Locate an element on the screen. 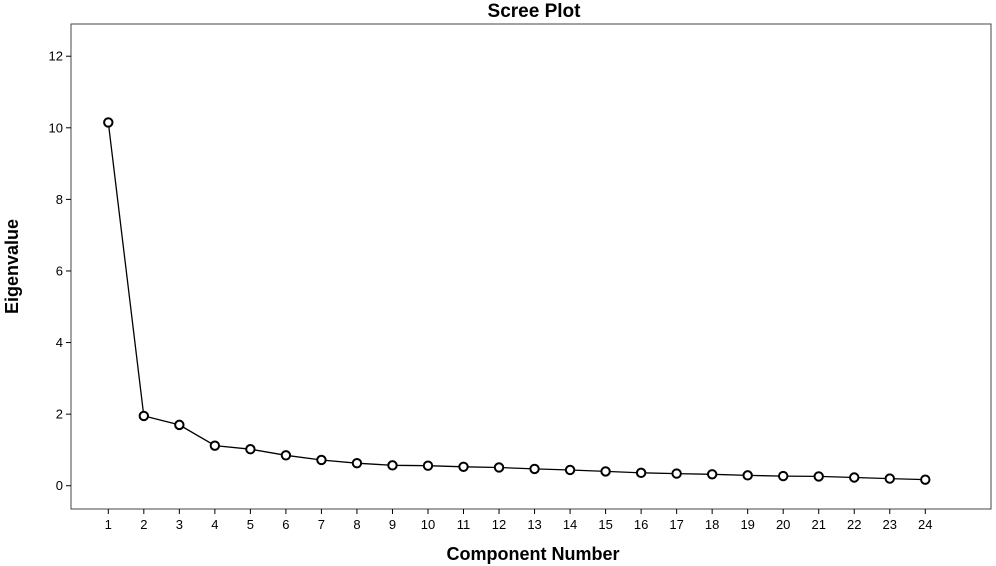  y-tick-label: 12 is located at coordinates (56, 56).